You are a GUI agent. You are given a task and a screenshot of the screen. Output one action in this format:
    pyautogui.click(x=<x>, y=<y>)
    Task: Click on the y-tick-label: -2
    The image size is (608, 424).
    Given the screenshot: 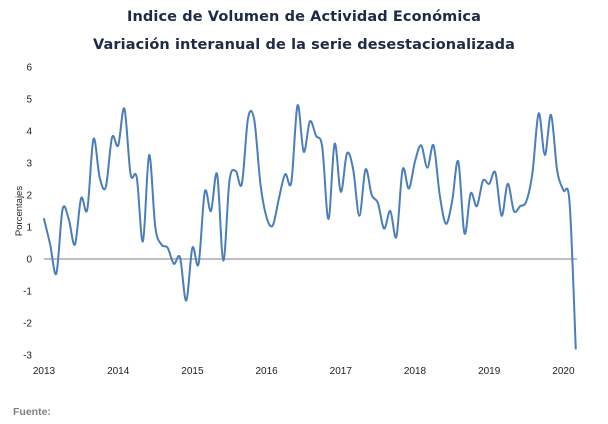 What is the action you would take?
    pyautogui.click(x=27, y=324)
    